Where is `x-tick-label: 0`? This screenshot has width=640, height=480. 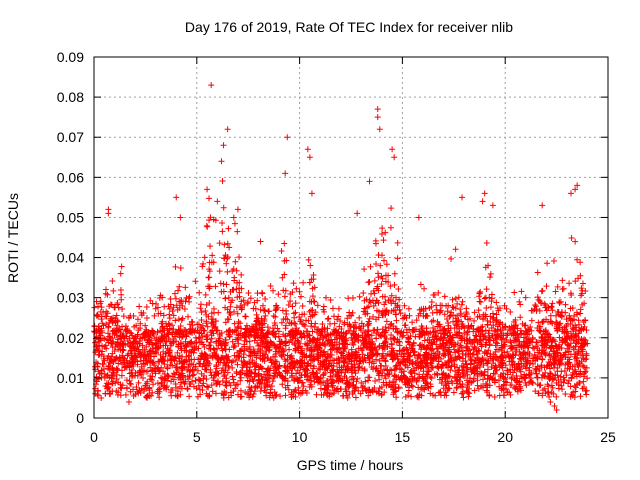 x-tick-label: 0 is located at coordinates (94, 437).